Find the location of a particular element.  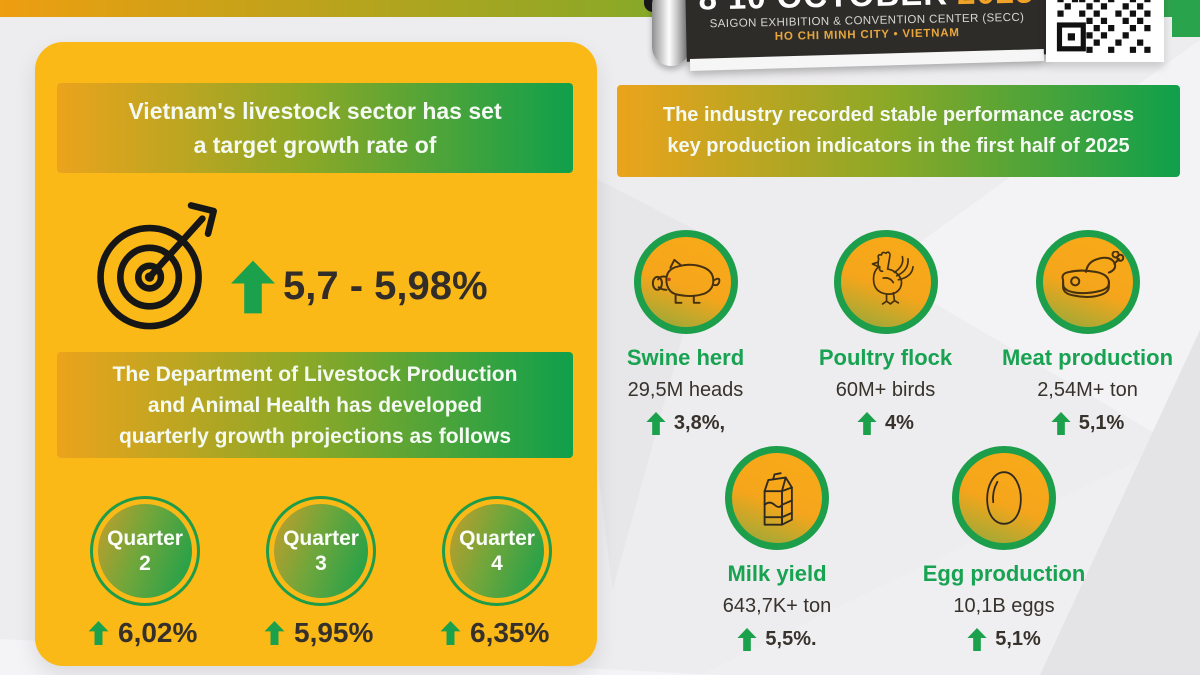

indicator-title: Milk yield is located at coordinates (777, 573).